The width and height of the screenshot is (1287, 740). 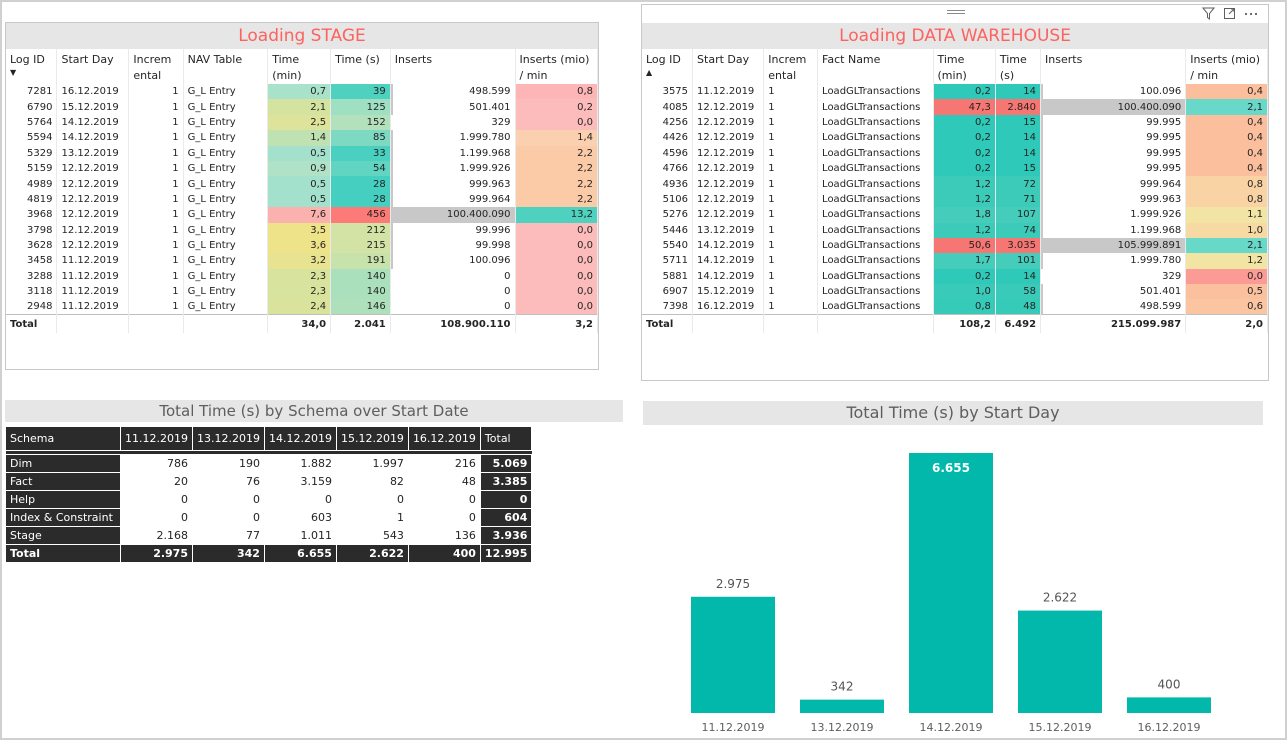 What do you see at coordinates (1018, 66) in the screenshot?
I see `dwh-col-header: Time (s)` at bounding box center [1018, 66].